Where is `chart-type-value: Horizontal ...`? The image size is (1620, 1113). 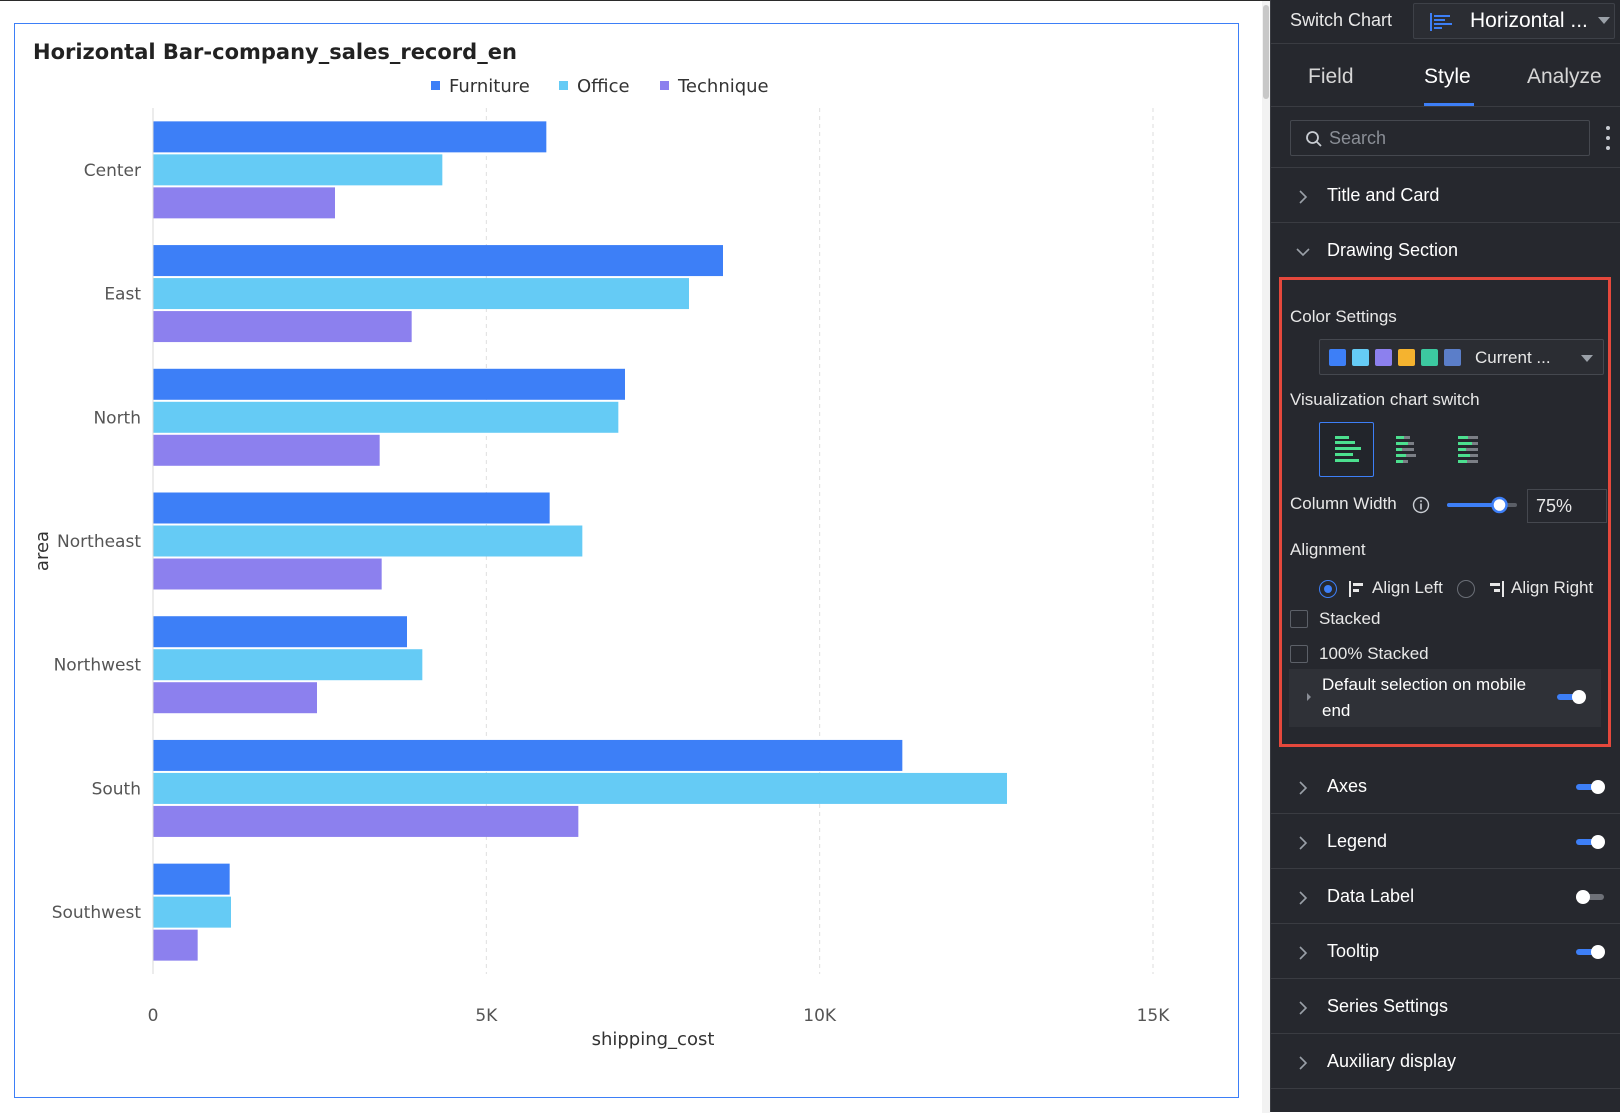
chart-type-value: Horizontal ... is located at coordinates (1529, 20).